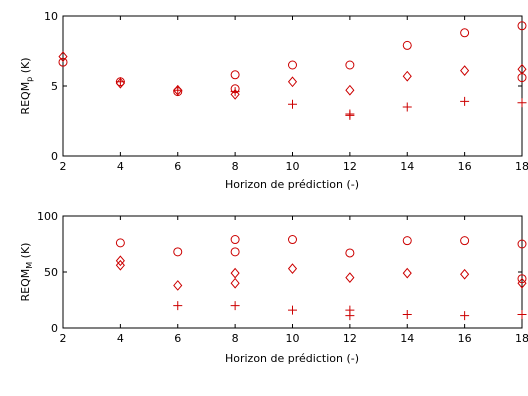 The height and width of the screenshot is (396, 528). What do you see at coordinates (177, 166) in the screenshot?
I see `top-plot-x-tick-label: 6` at bounding box center [177, 166].